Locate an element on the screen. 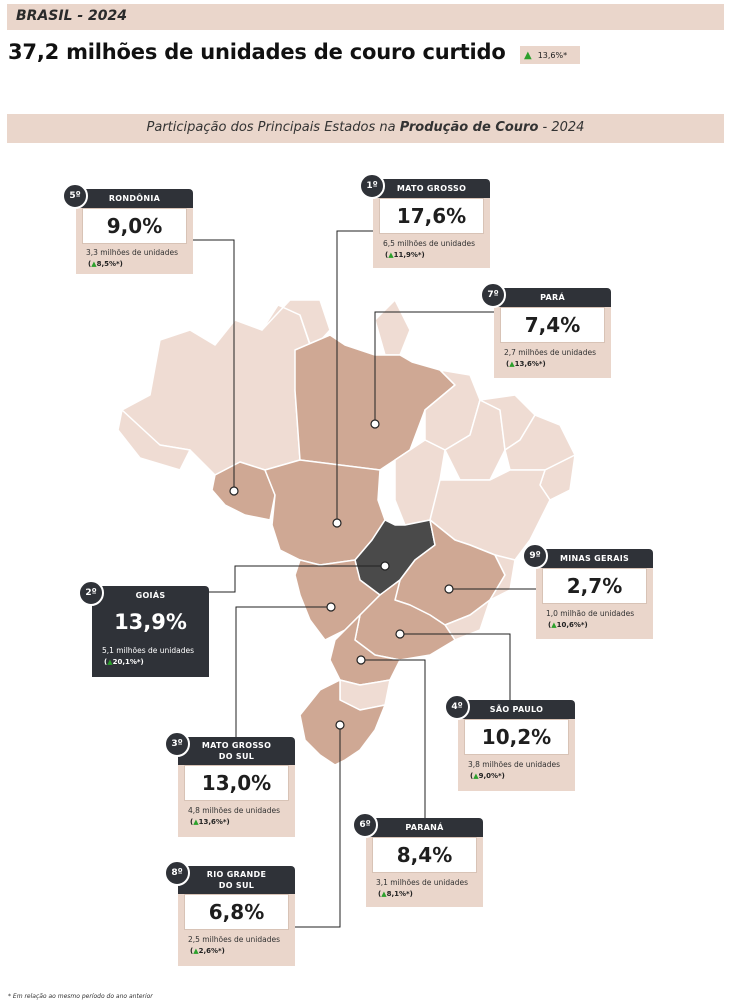  change-value: 8,1%* is located at coordinates (398, 894).